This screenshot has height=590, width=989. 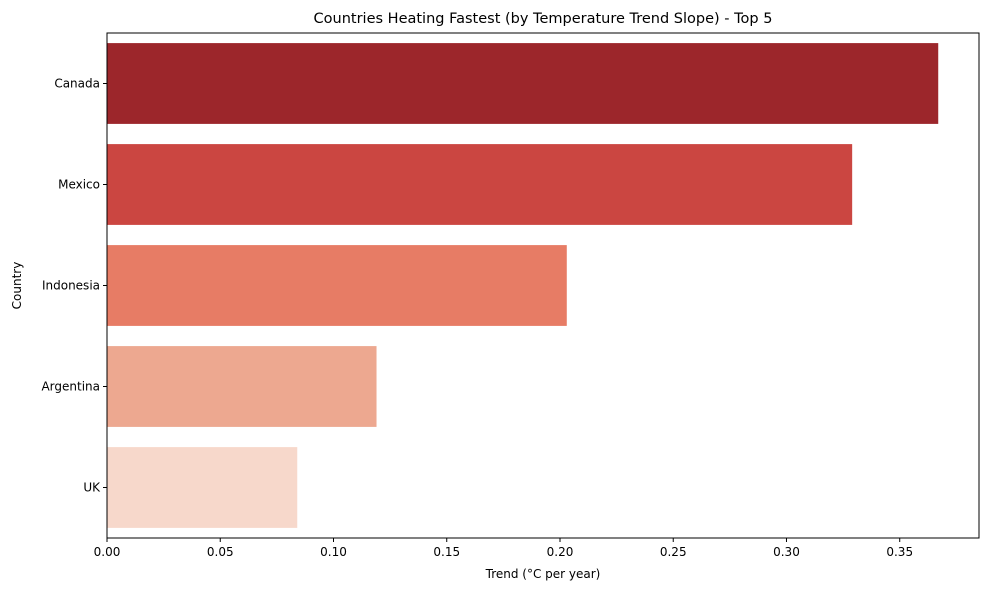 What do you see at coordinates (70, 387) in the screenshot?
I see `y-tick-label: Argentina` at bounding box center [70, 387].